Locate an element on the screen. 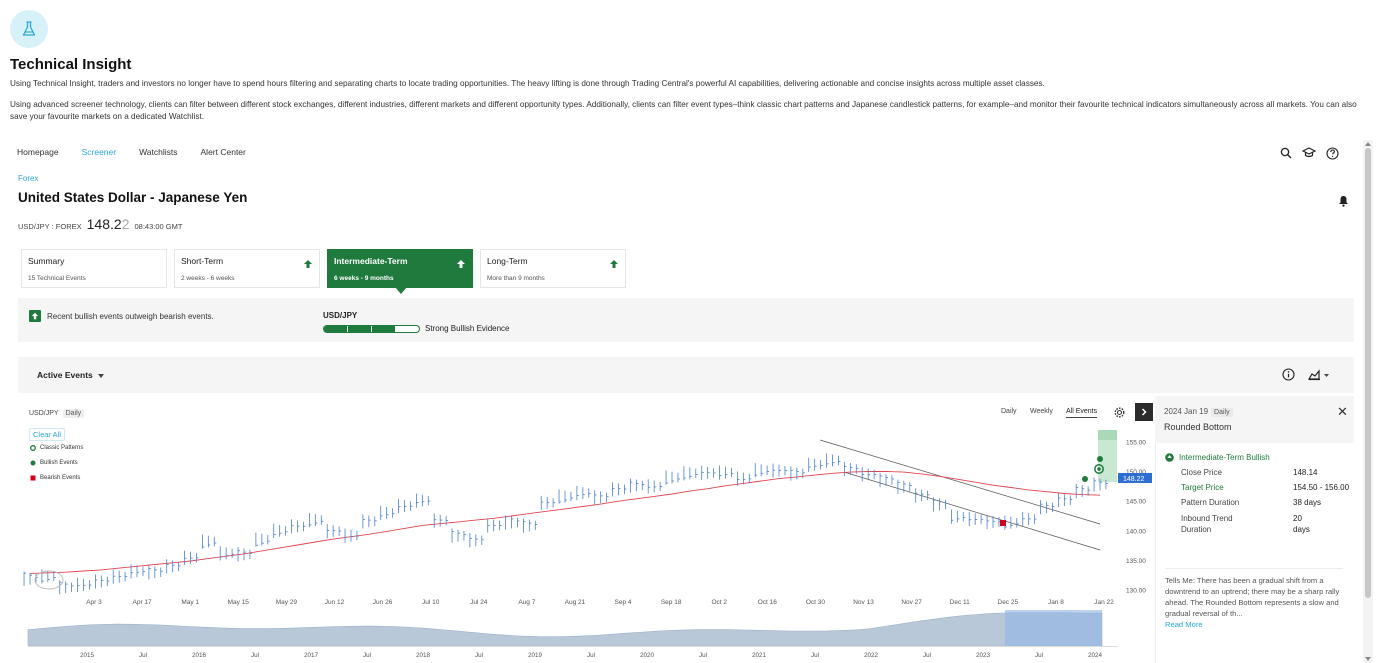 This screenshot has height=663, width=1379. overview-tick-label: 2018 is located at coordinates (423, 655).